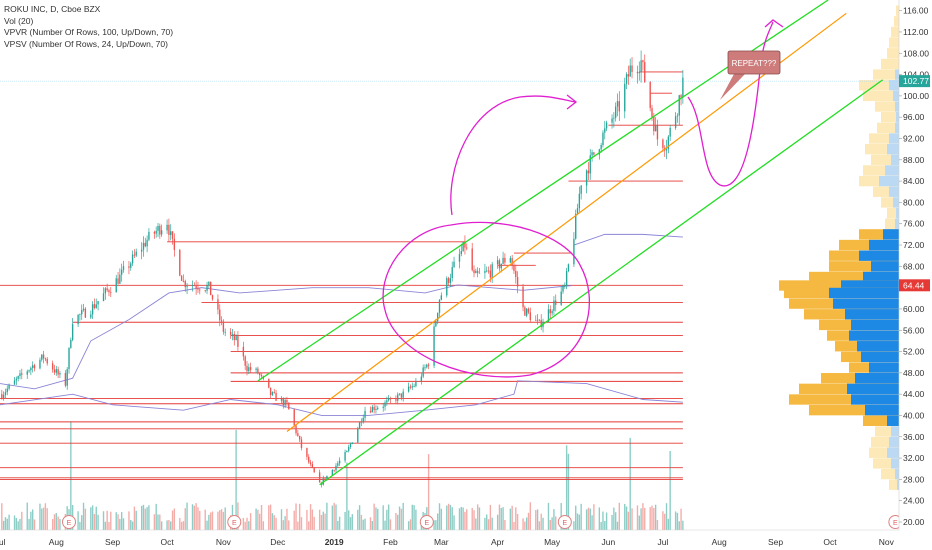  I want to click on callout-pointer, so click(732, 87).